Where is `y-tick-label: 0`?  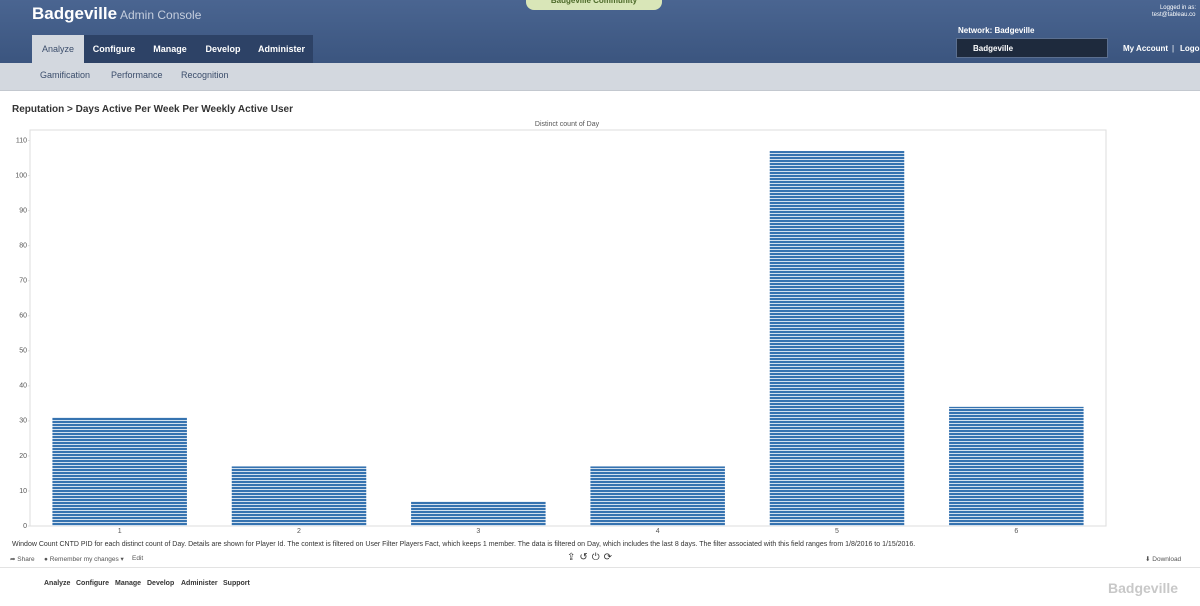 y-tick-label: 0 is located at coordinates (25, 526).